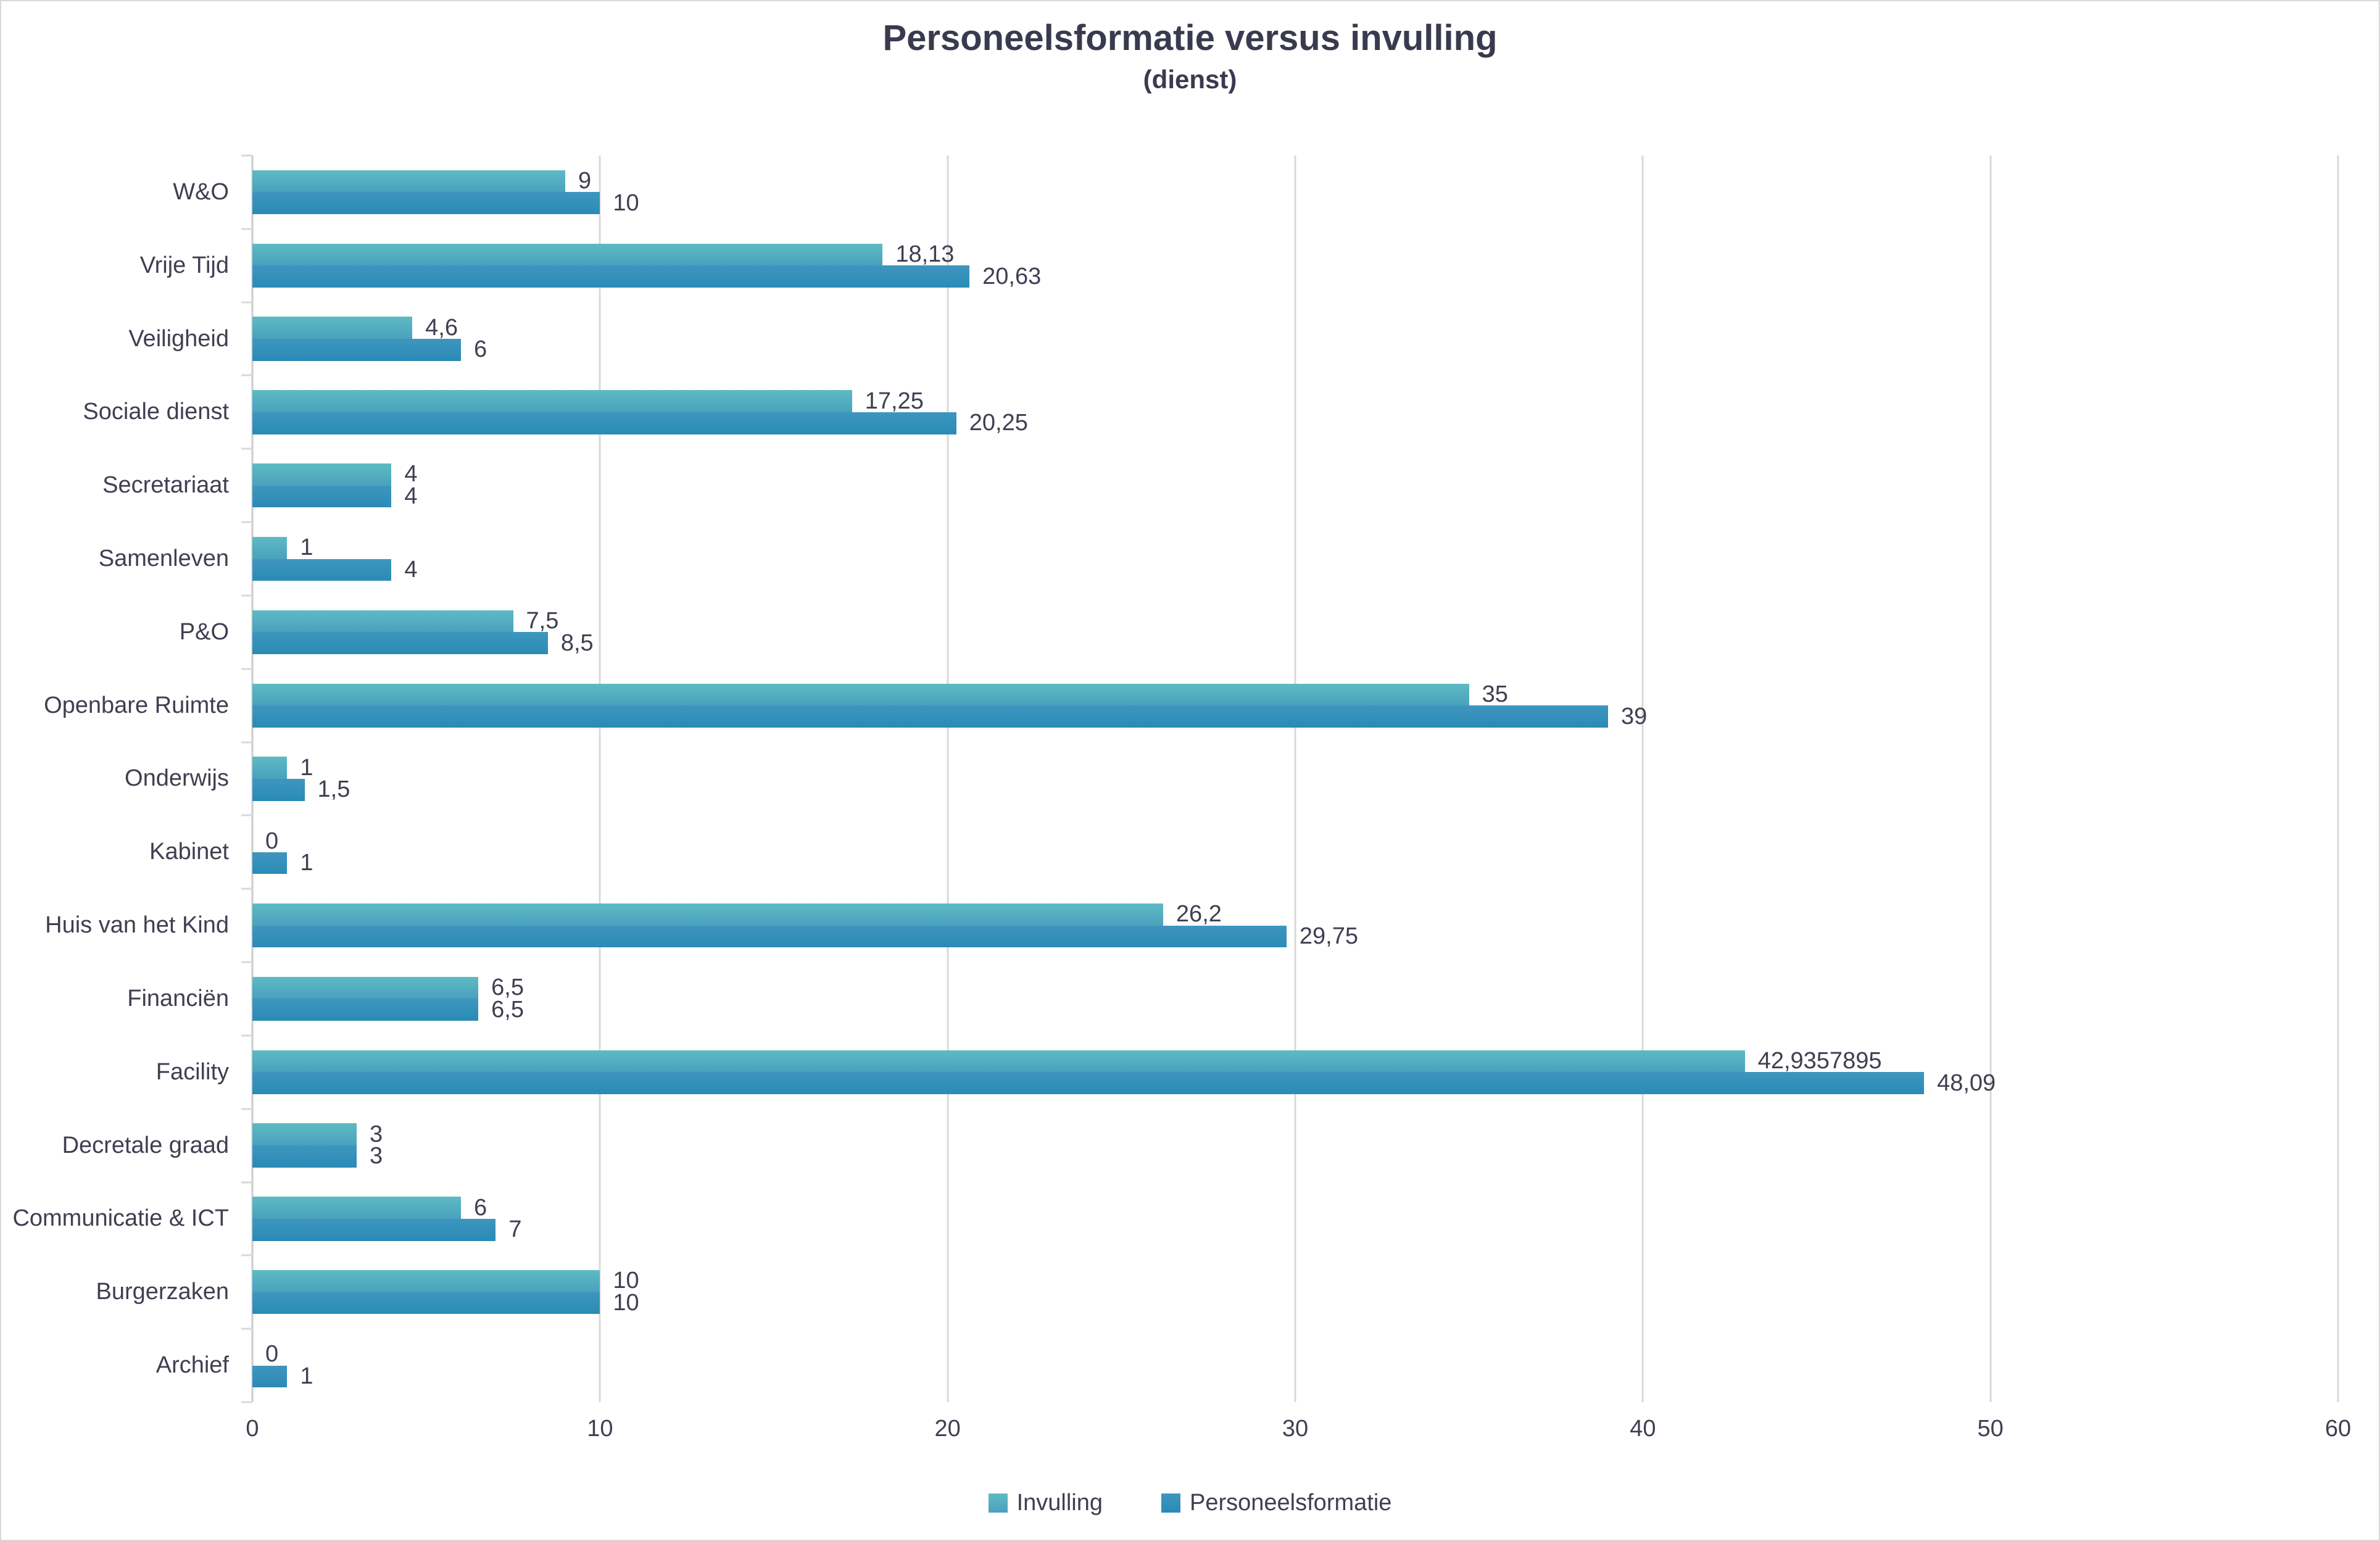 The width and height of the screenshot is (2380, 1541). I want to click on category-label: Secretariaat, so click(165, 485).